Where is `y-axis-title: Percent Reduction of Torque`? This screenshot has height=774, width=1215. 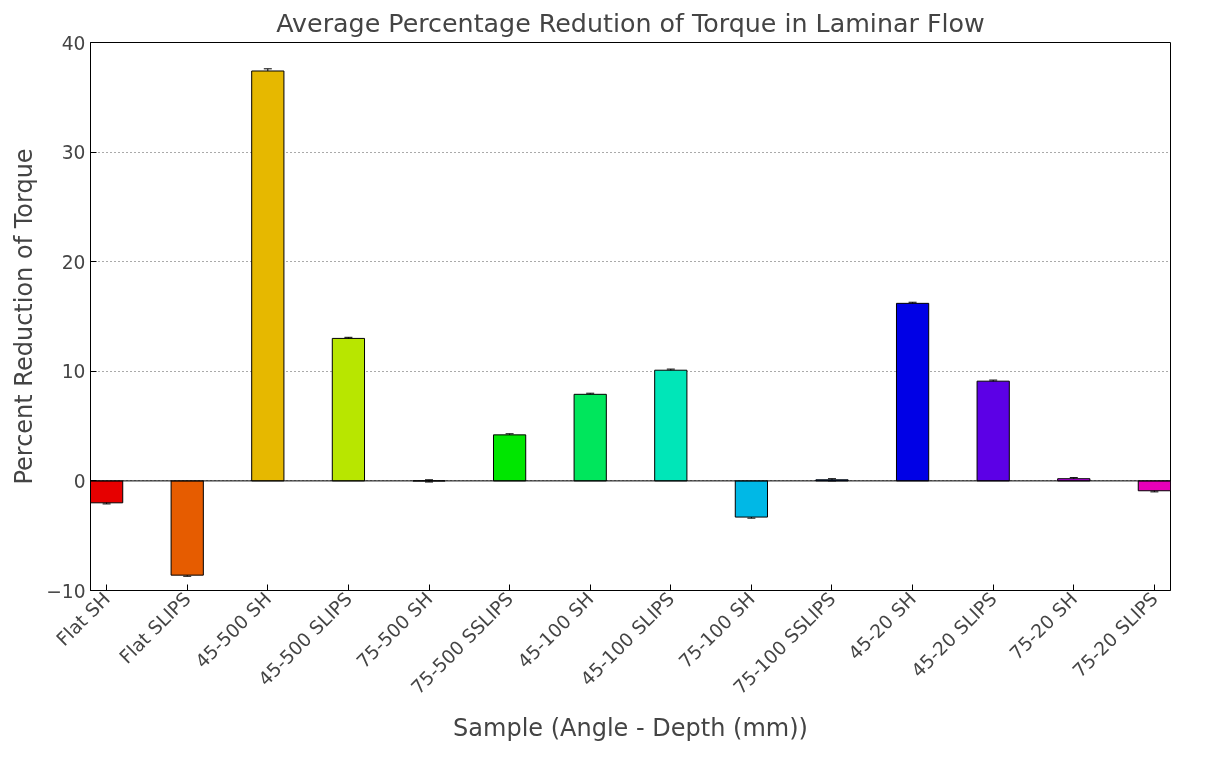
y-axis-title: Percent Reduction of Torque is located at coordinates (24, 316).